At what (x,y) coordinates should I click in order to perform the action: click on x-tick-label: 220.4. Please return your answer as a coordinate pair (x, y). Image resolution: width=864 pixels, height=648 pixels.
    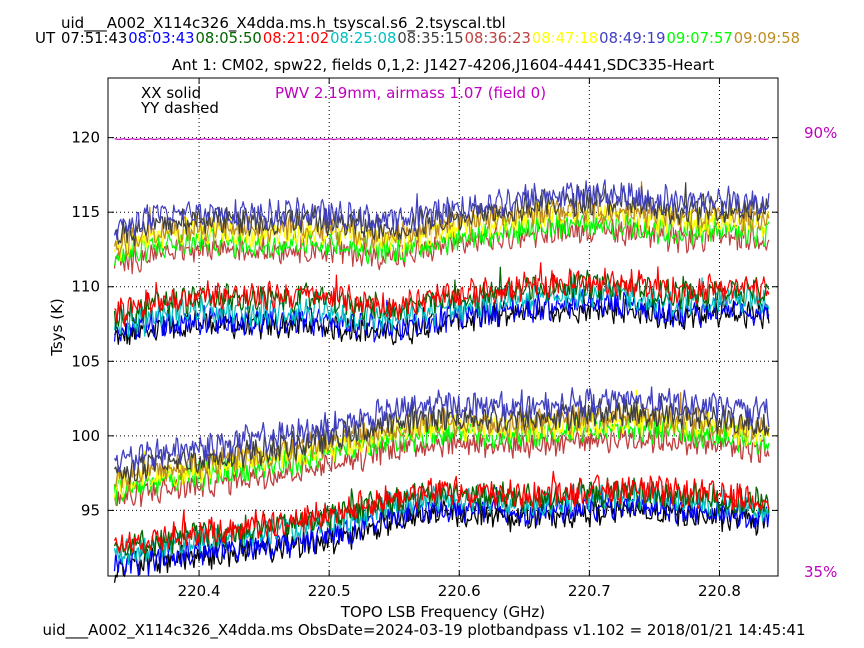
    Looking at the image, I should click on (199, 591).